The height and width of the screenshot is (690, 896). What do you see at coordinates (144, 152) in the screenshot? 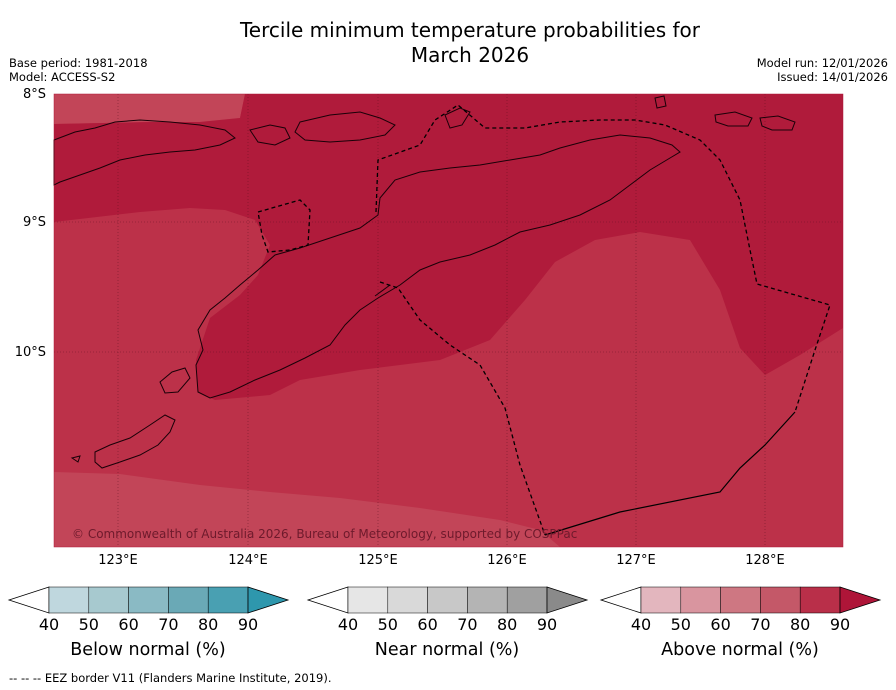
I see `flores-coastline` at bounding box center [144, 152].